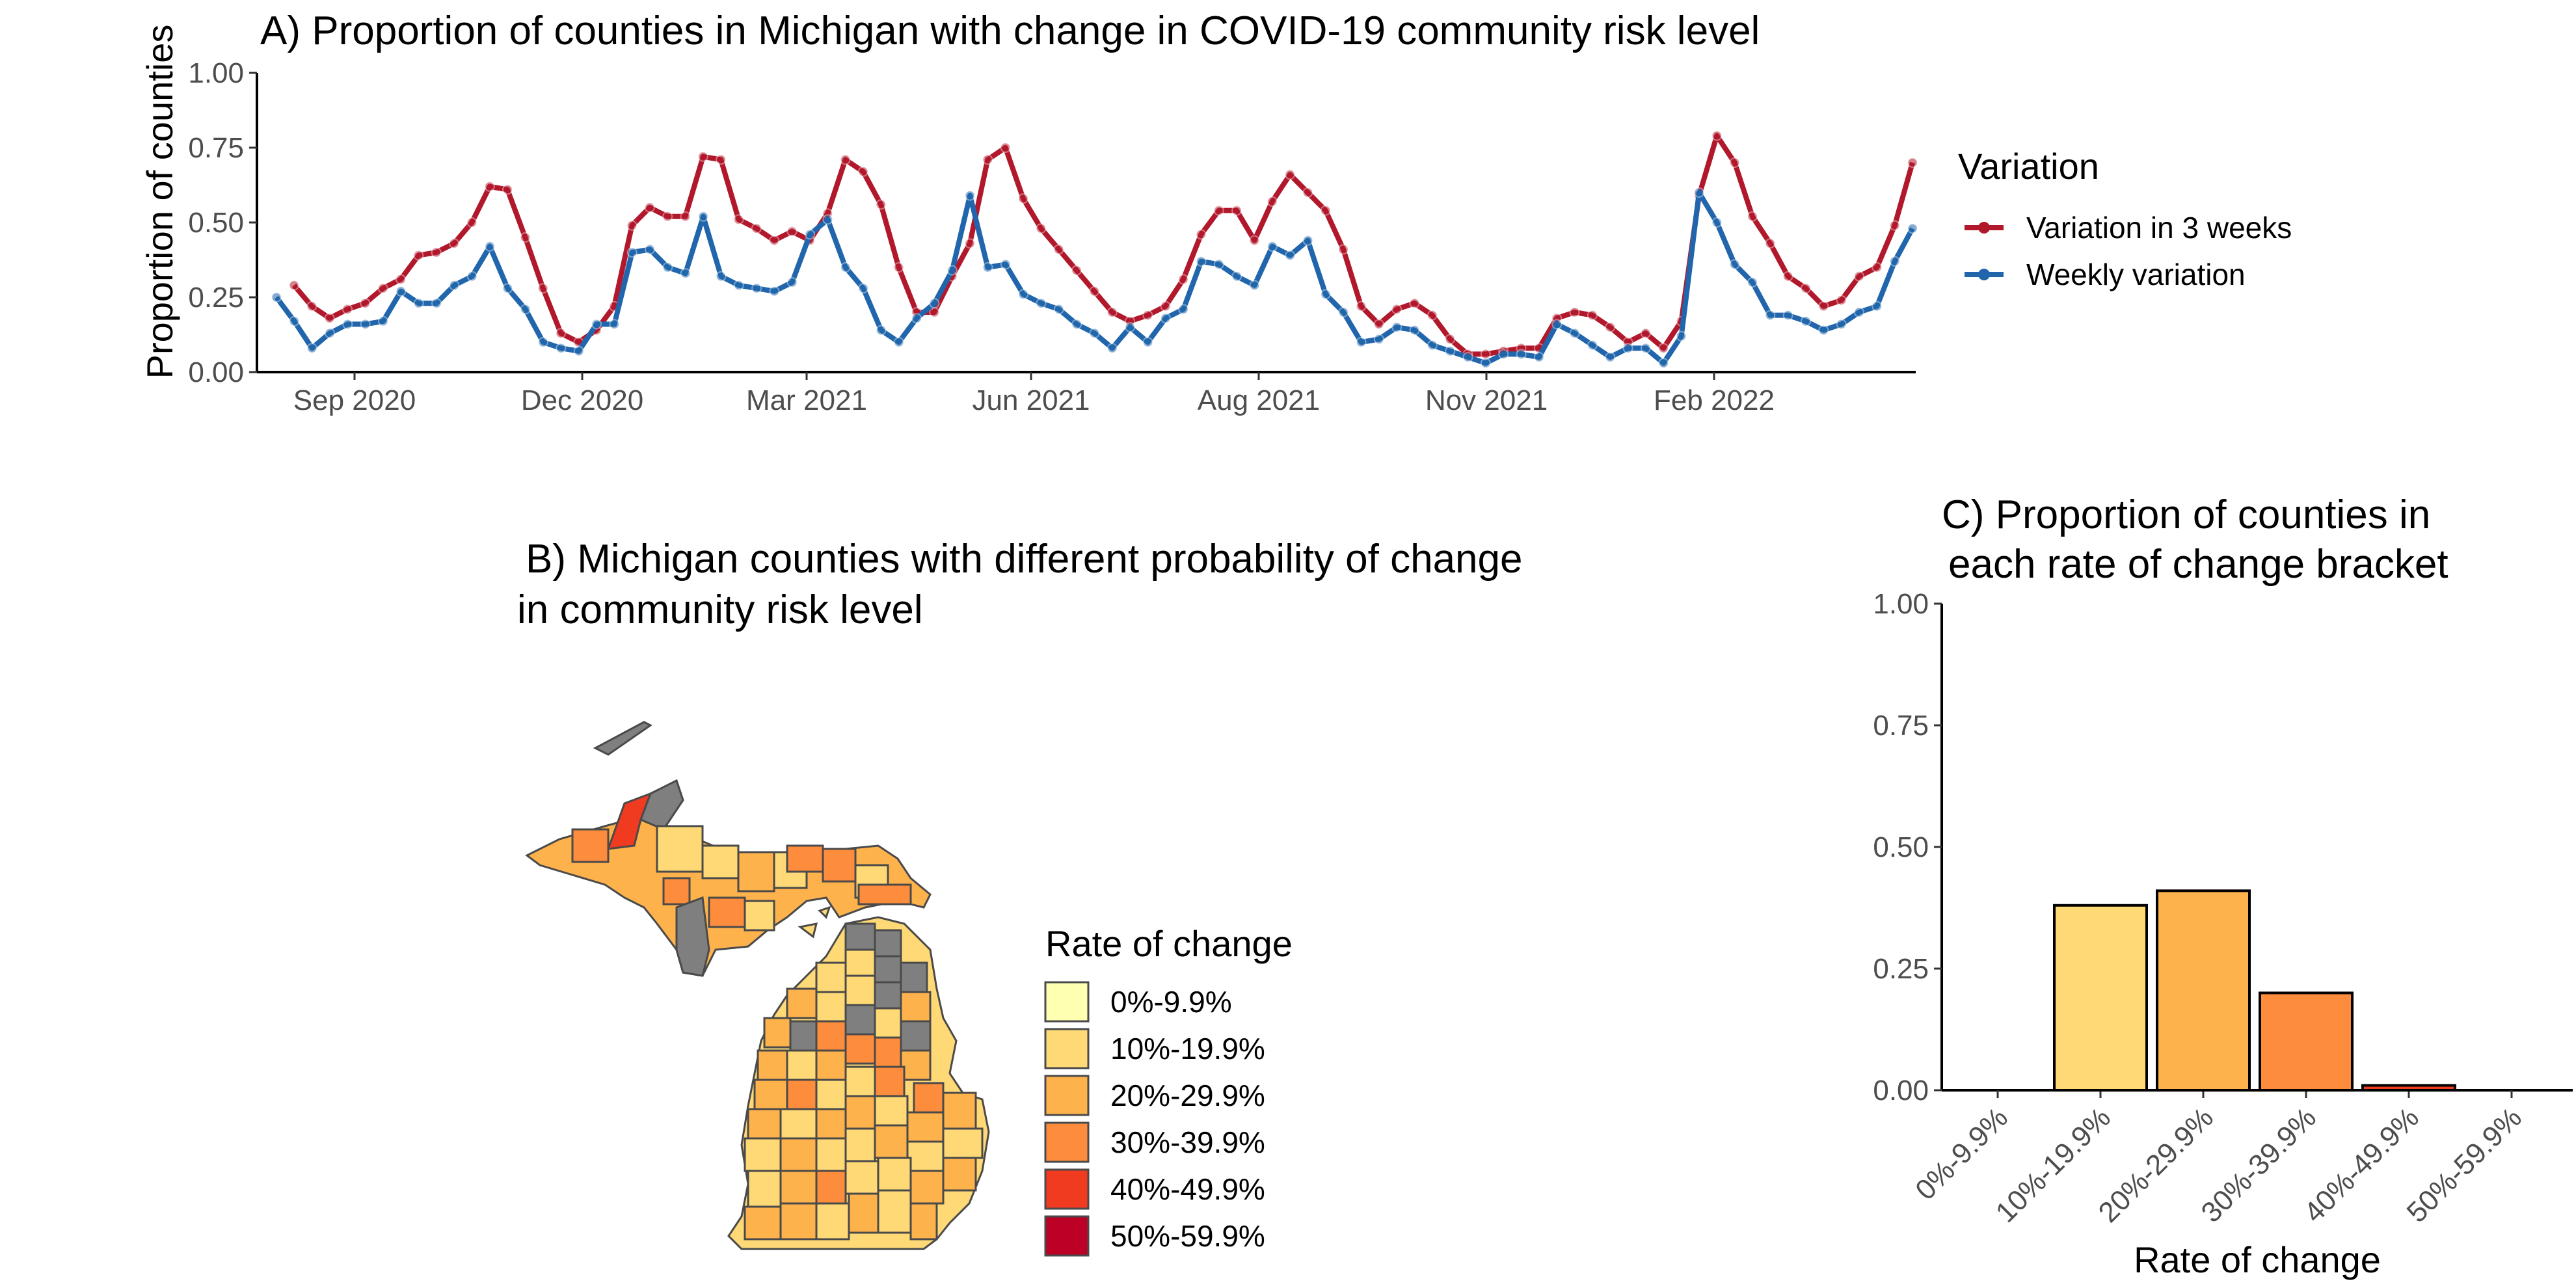 This screenshot has height=1288, width=2576. I want to click on panel-c-y-tick-label: 0.25, so click(1901, 969).